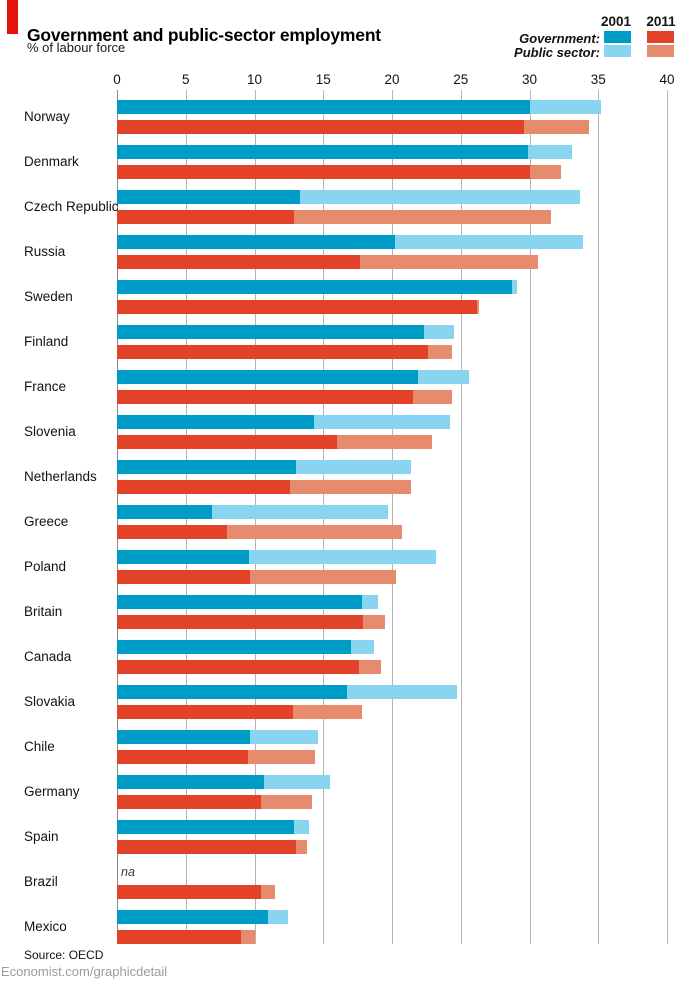 The image size is (700, 984). I want to click on country-label-netherlands: Netherlands, so click(60, 476).